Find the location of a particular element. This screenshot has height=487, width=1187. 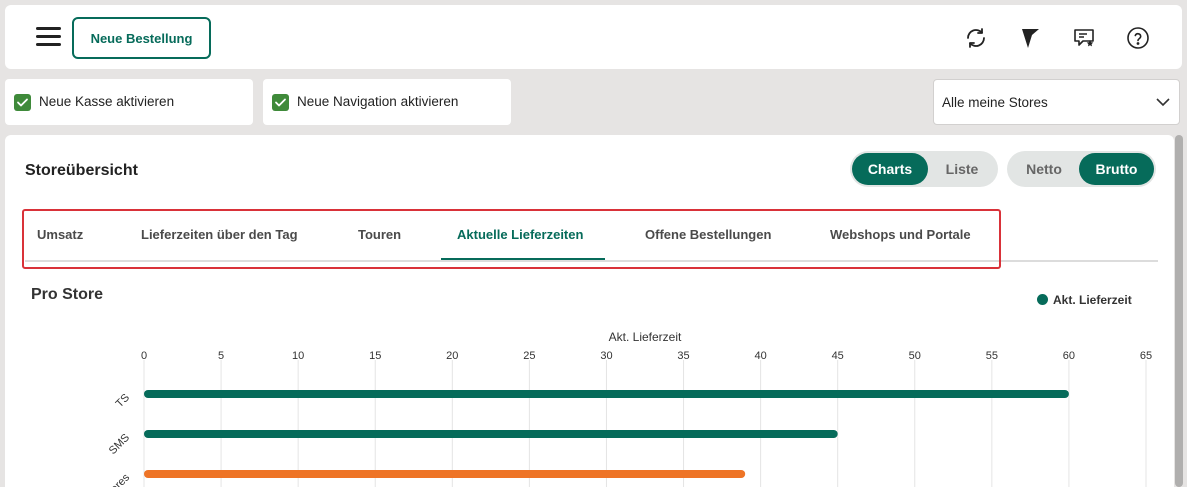

help-icon is located at coordinates (1138, 38).